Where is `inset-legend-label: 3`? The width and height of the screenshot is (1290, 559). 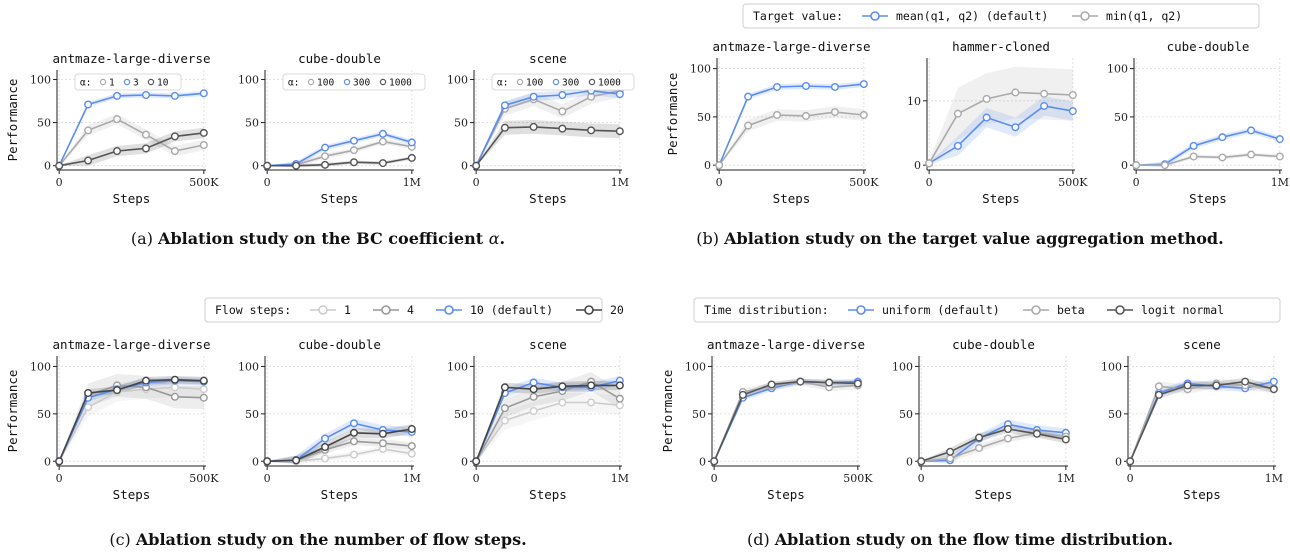
inset-legend-label: 3 is located at coordinates (136, 83).